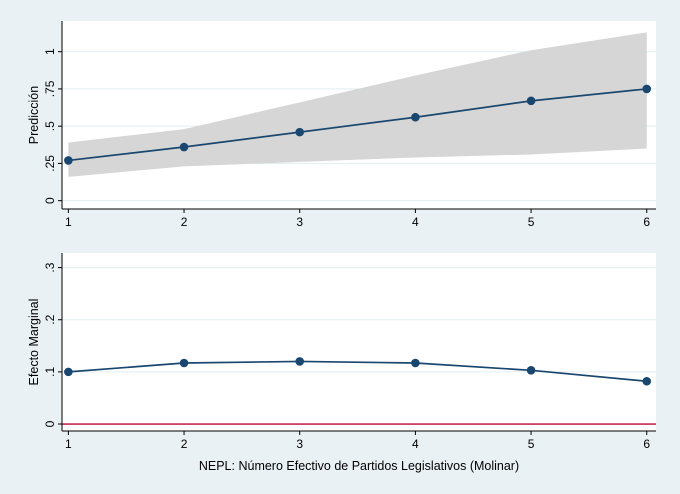 This screenshot has width=680, height=494. I want to click on y-tick-label: .2, so click(50, 319).